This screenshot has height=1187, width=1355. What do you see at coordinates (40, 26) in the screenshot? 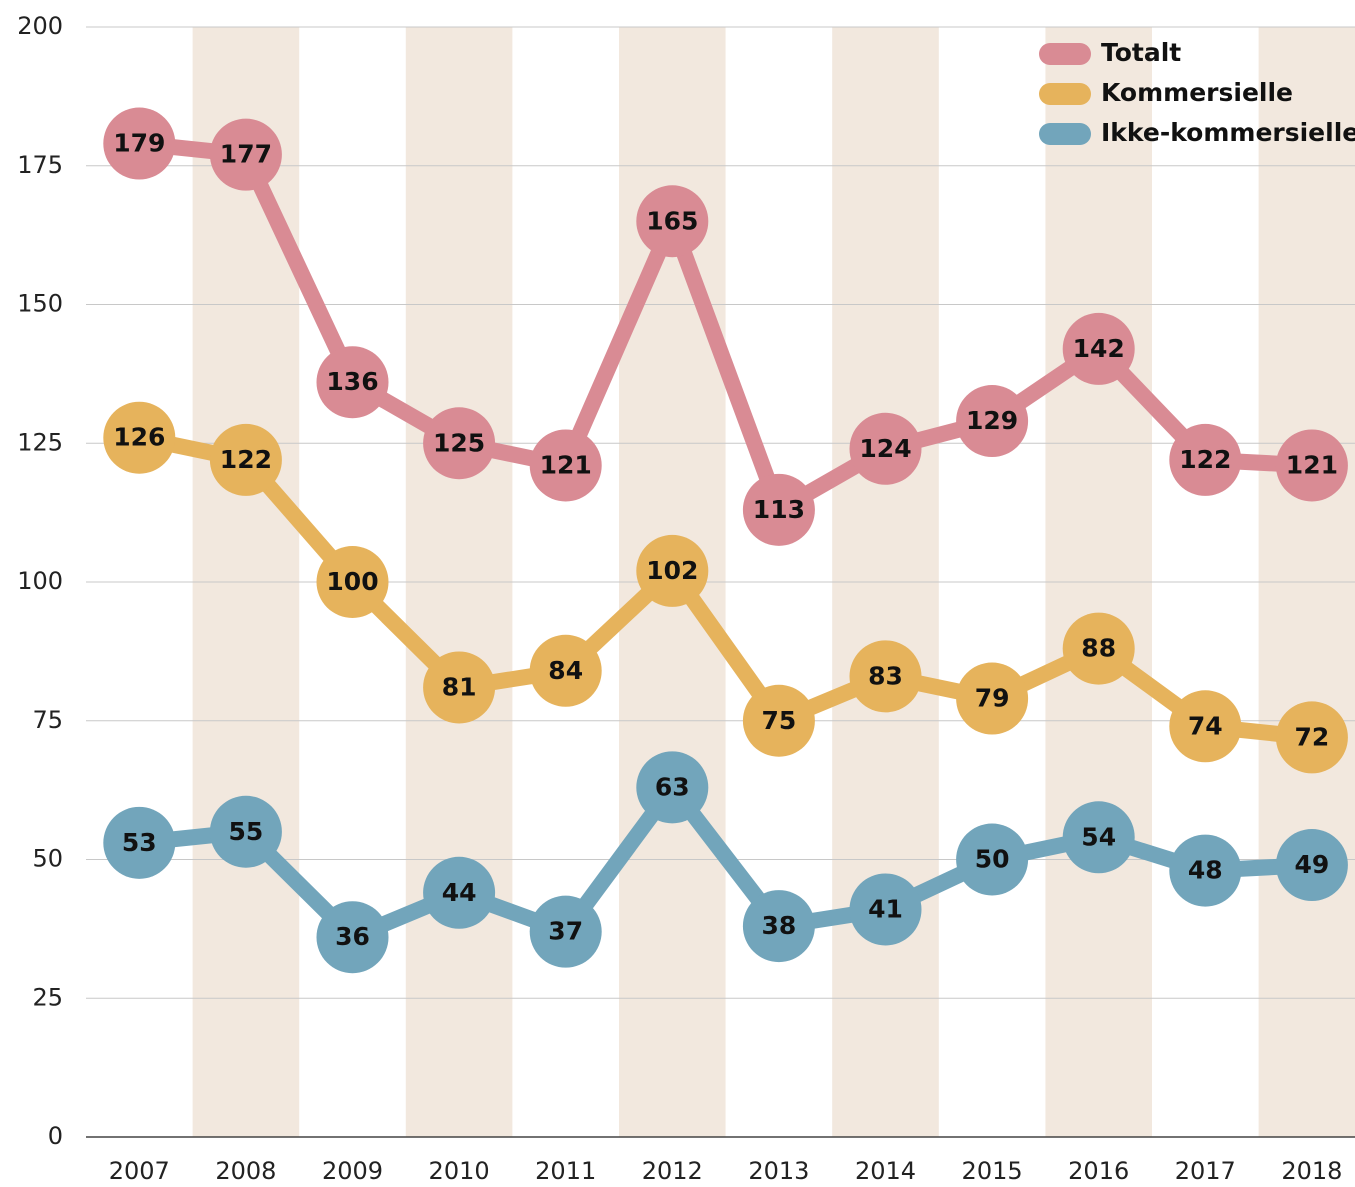
I see `y-tick-label: 200` at bounding box center [40, 26].